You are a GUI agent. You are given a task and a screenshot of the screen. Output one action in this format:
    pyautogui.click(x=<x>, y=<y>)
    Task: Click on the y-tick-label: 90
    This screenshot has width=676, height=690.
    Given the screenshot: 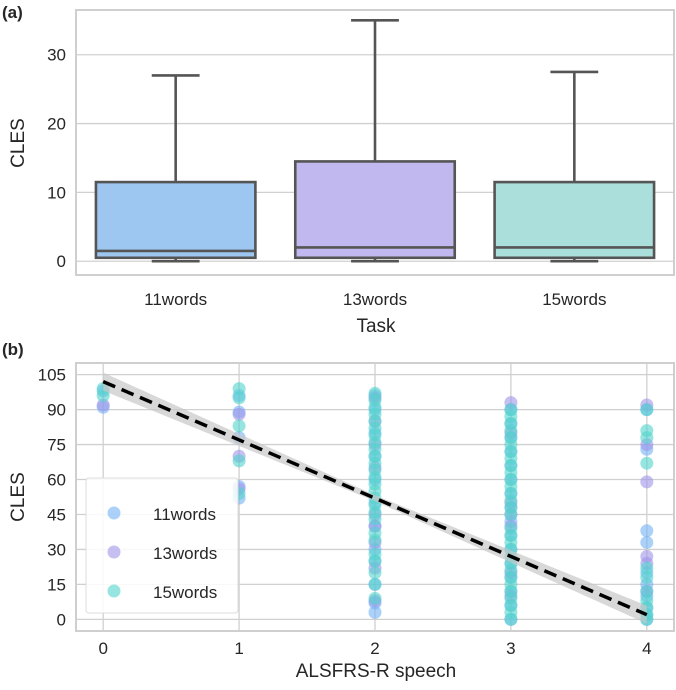 What is the action you would take?
    pyautogui.click(x=56, y=410)
    